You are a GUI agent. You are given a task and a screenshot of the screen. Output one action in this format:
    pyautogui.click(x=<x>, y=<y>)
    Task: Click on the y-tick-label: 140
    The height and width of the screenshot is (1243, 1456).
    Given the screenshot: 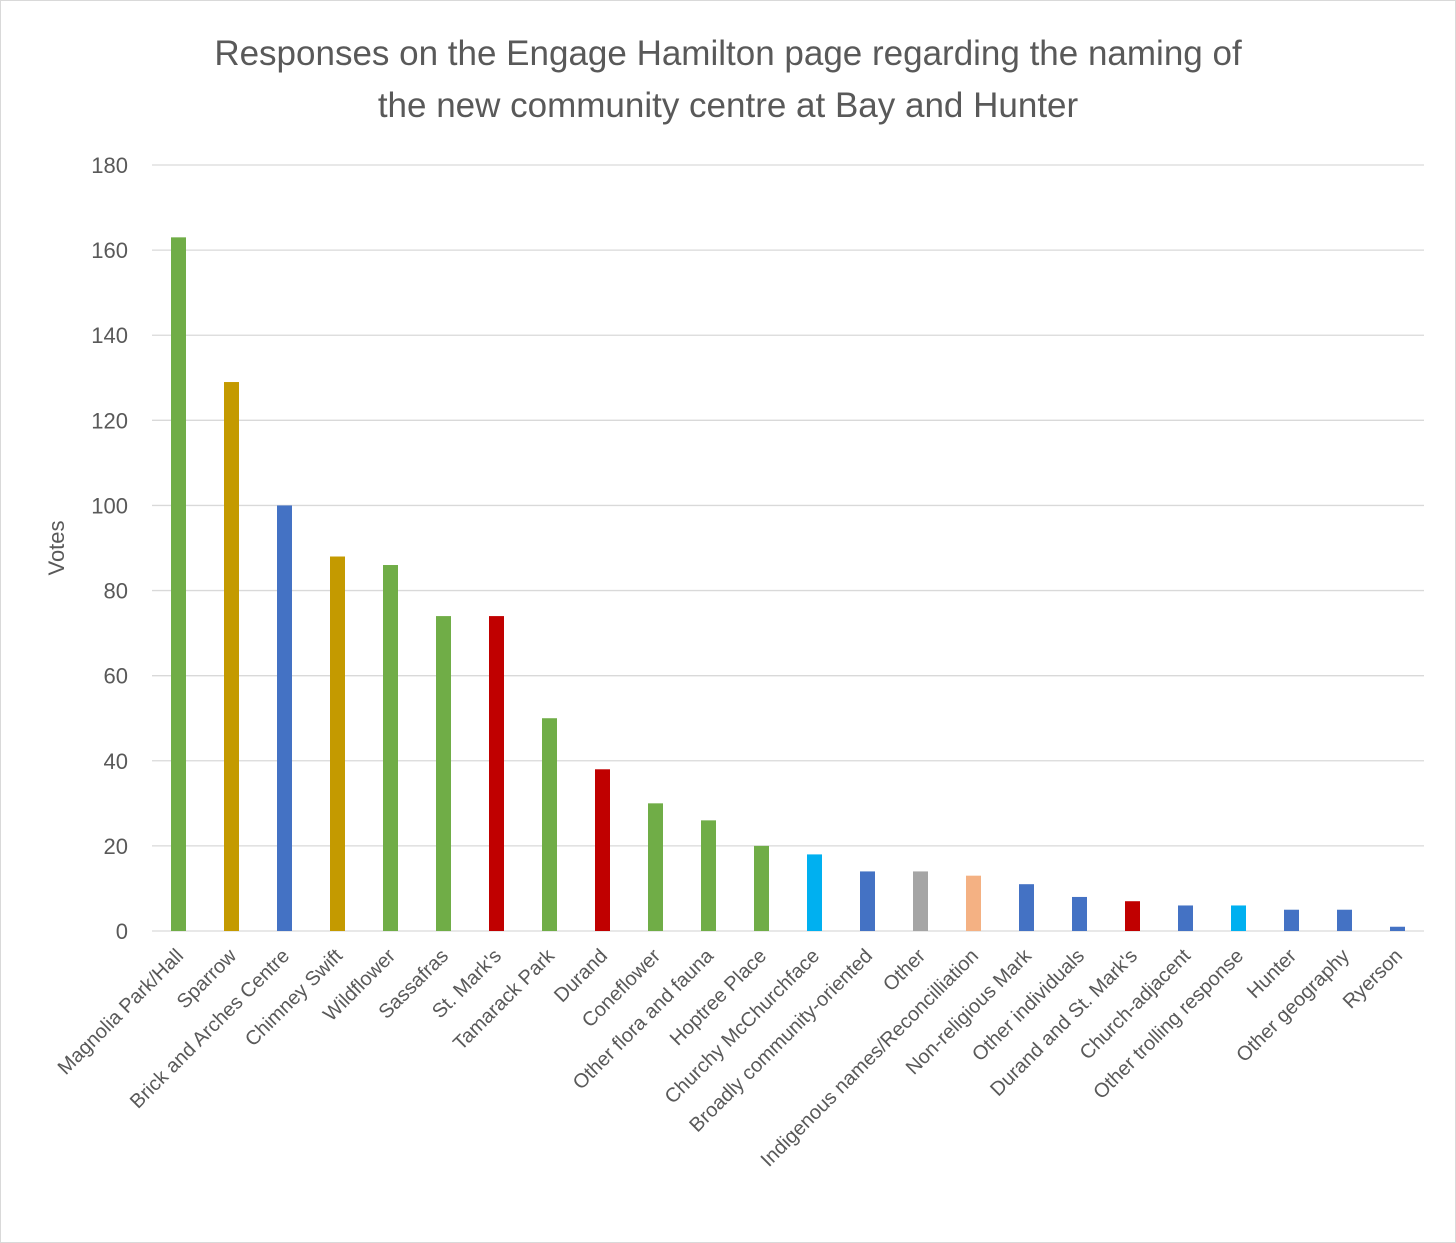 What is the action you would take?
    pyautogui.click(x=109, y=335)
    